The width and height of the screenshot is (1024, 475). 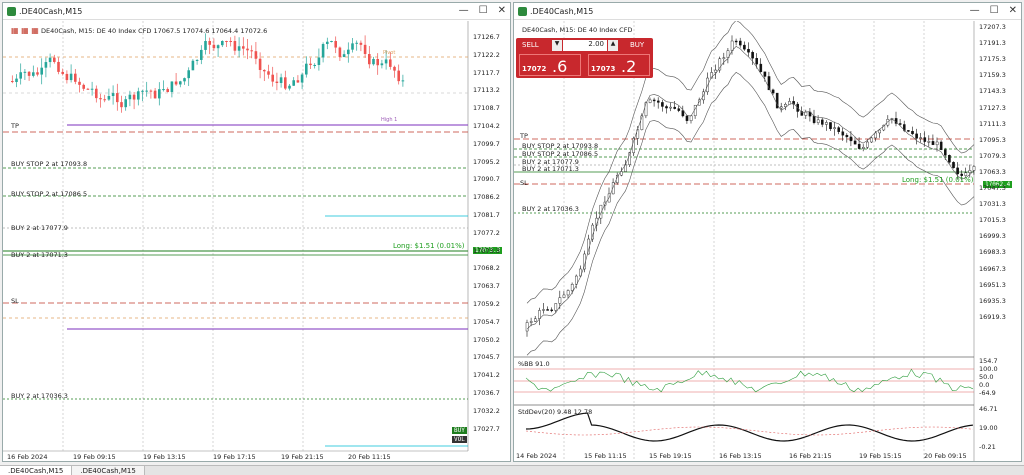 What do you see at coordinates (550, 65) in the screenshot?
I see `sell-price-box: 17072 .6` at bounding box center [550, 65].